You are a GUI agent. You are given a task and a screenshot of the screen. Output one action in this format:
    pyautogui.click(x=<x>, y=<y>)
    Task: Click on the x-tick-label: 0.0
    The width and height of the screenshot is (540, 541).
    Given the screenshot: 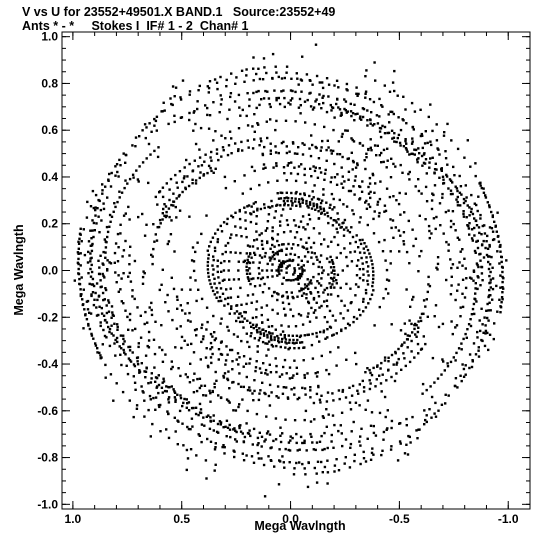 What is the action you would take?
    pyautogui.click(x=290, y=519)
    